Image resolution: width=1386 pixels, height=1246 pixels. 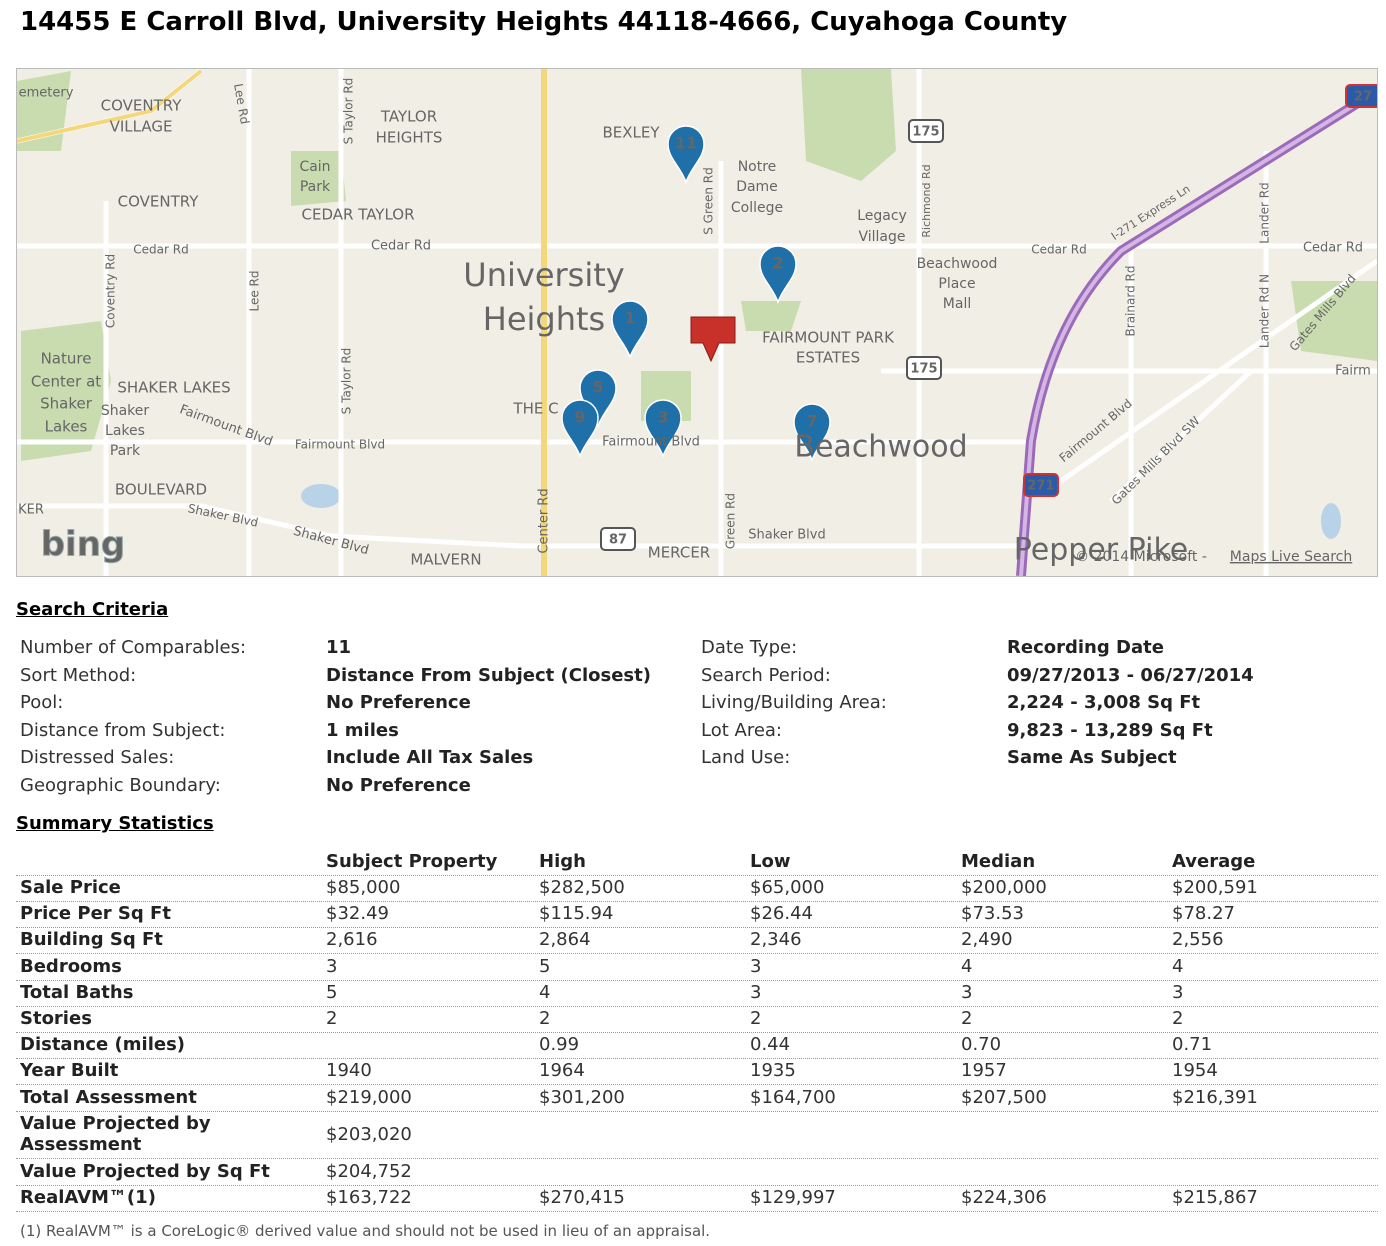 What do you see at coordinates (369, 1197) in the screenshot?
I see `table-cell: $163,722` at bounding box center [369, 1197].